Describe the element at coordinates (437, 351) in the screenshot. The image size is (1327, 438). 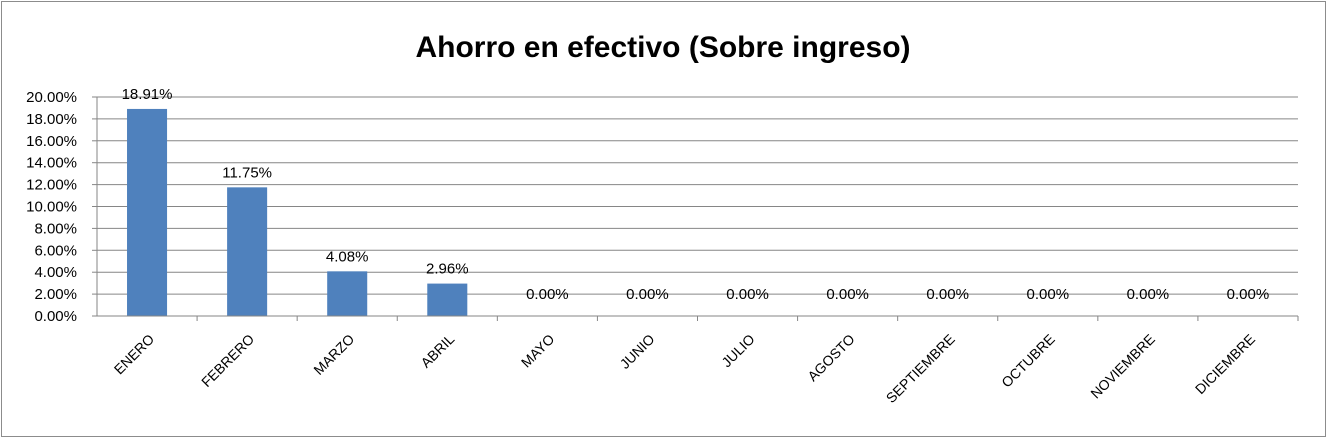
I see `x-category-label: ABRIL` at that location.